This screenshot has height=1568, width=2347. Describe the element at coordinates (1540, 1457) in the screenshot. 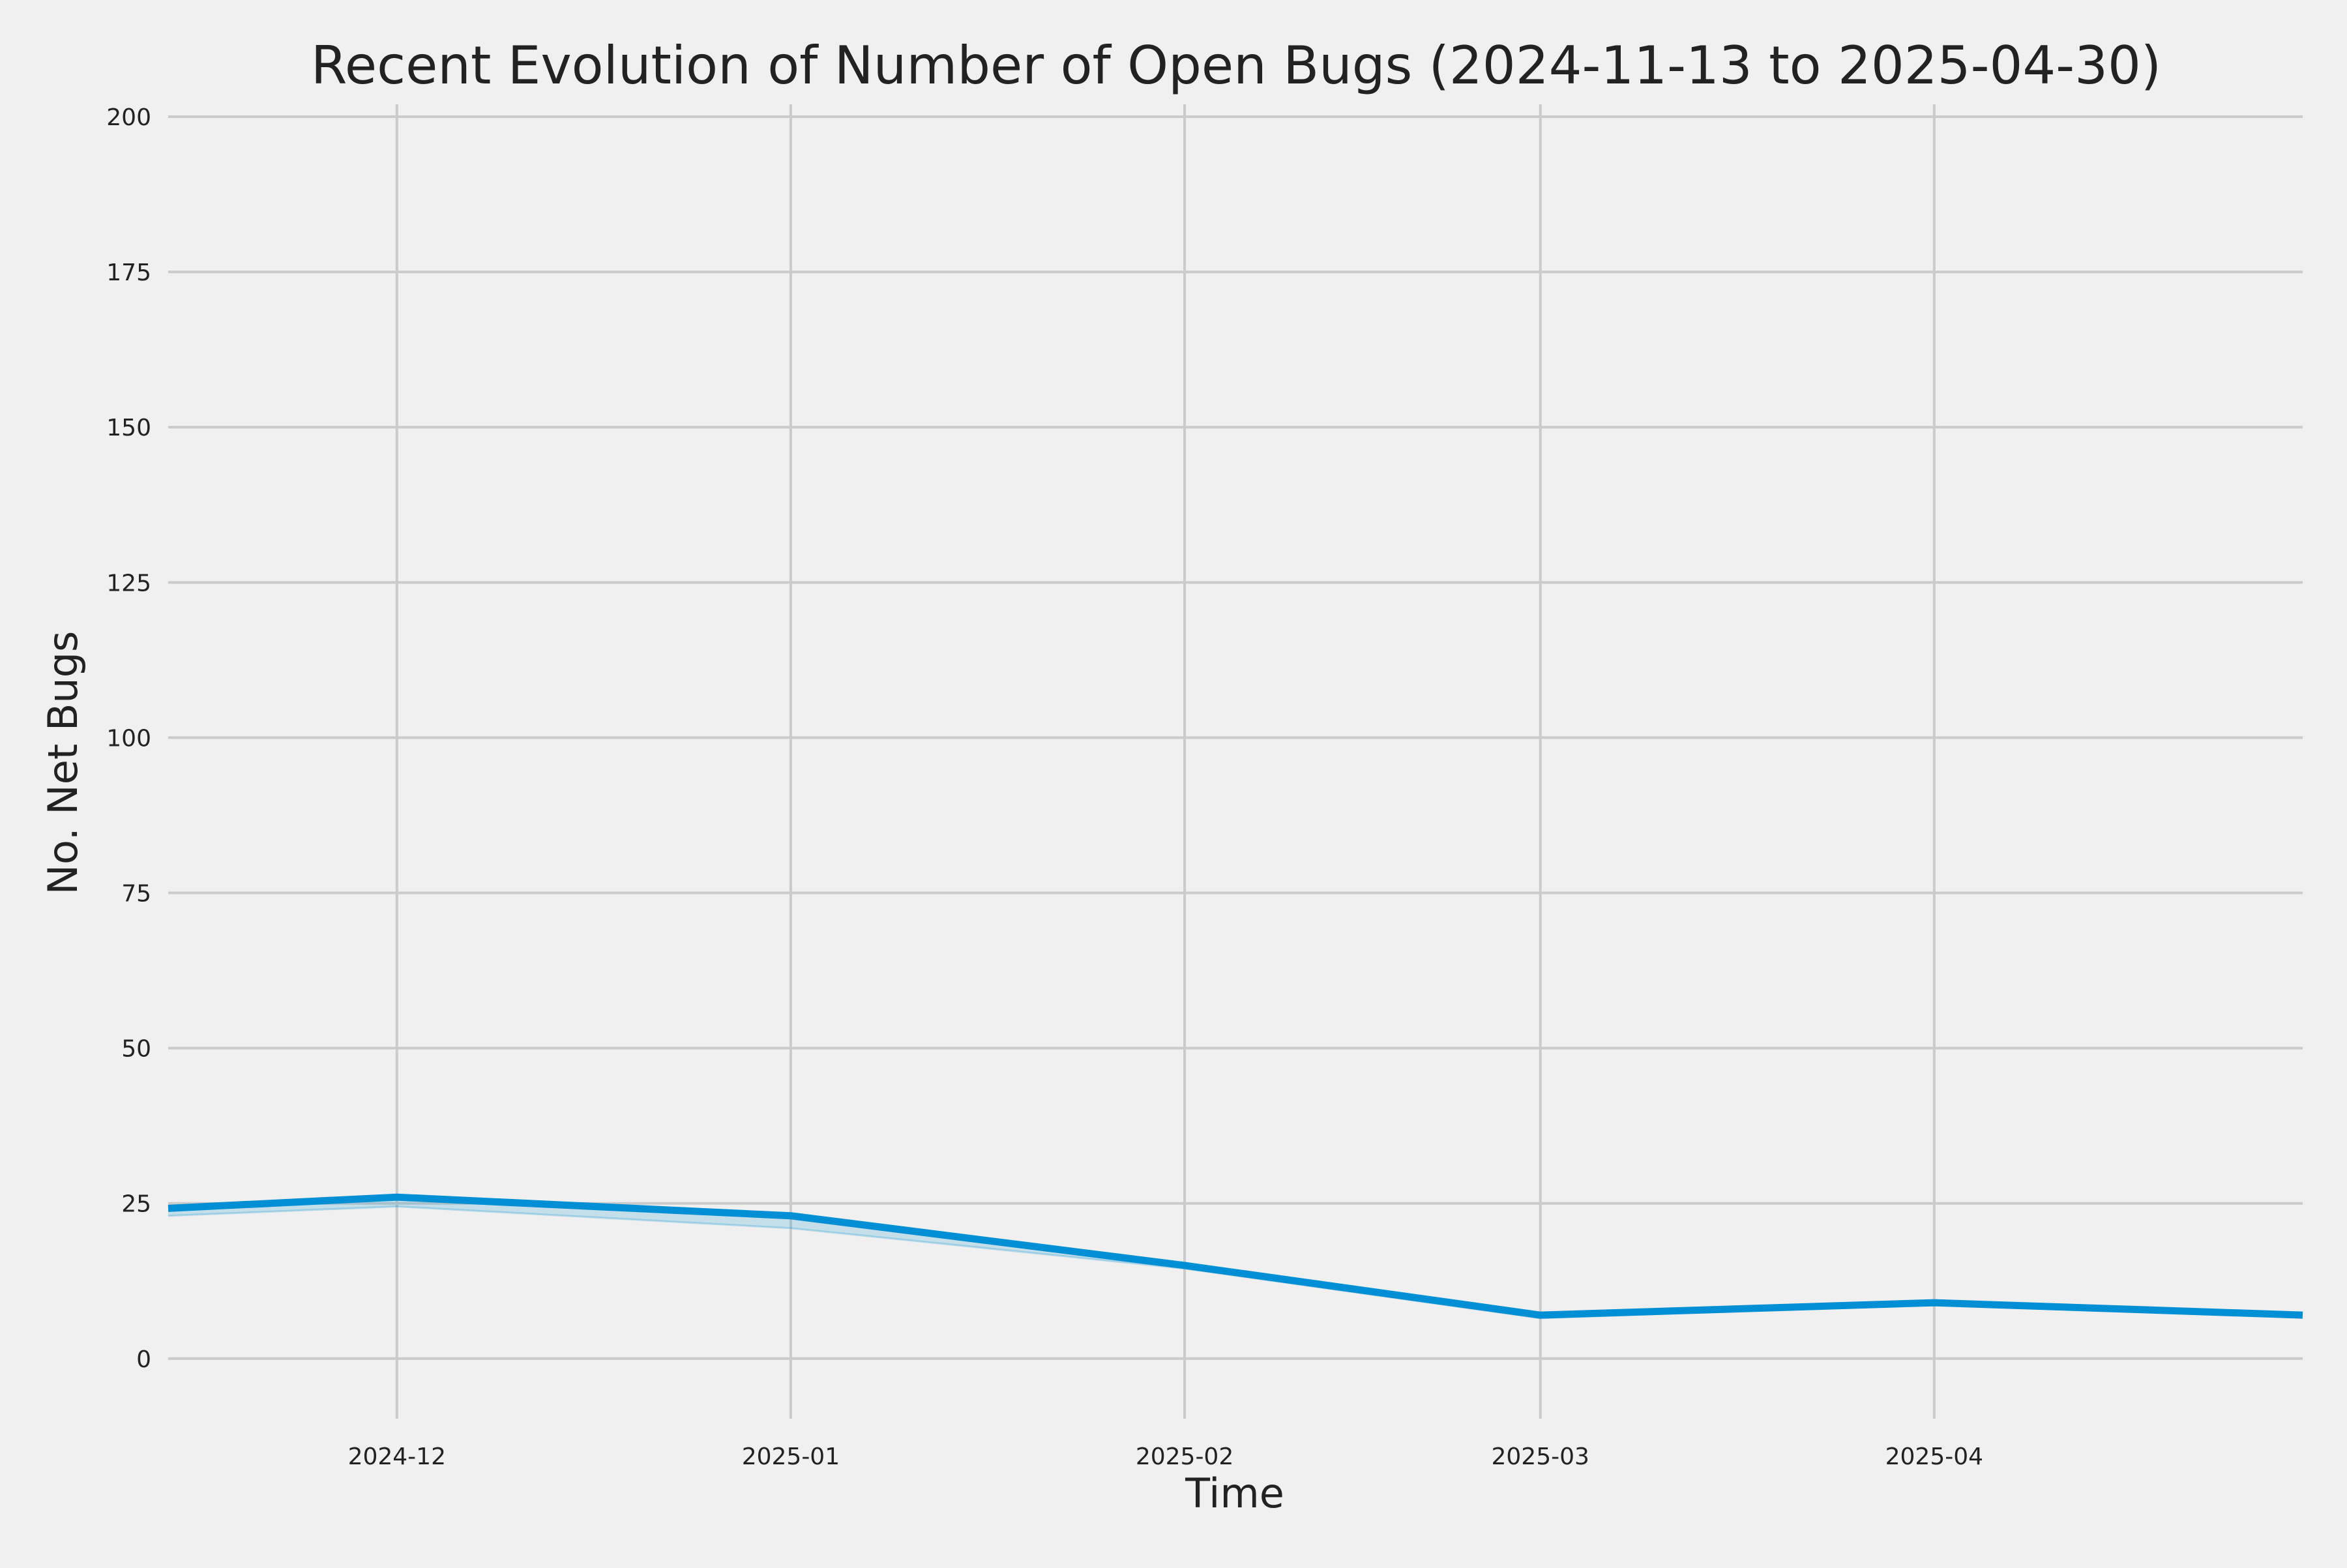

I see `x-tick-label: 2025-03` at that location.